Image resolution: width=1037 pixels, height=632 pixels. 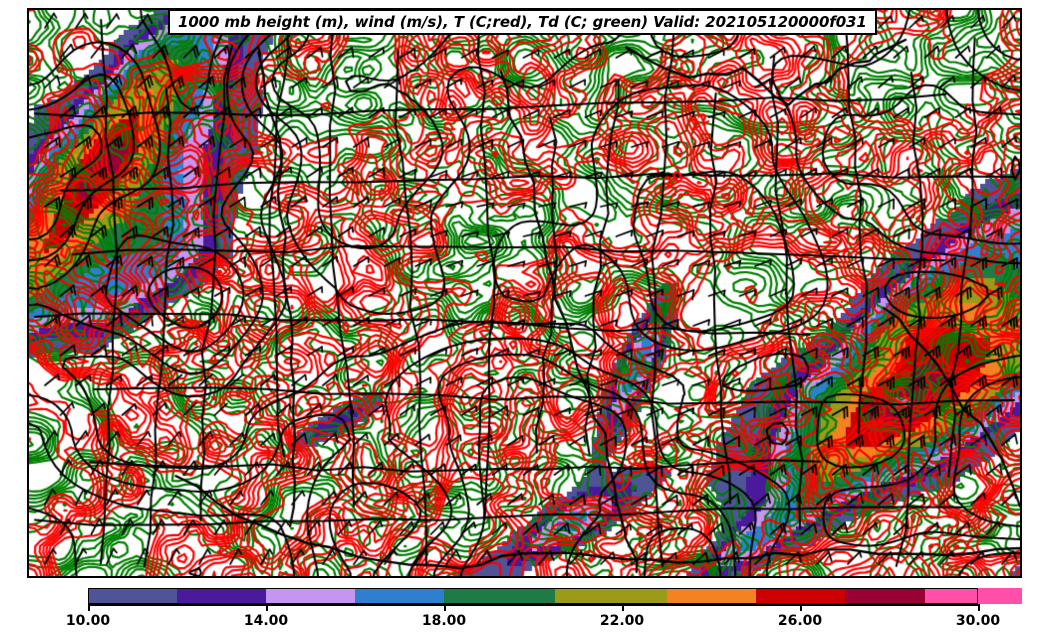 What do you see at coordinates (622, 621) in the screenshot?
I see `colorbar-tick-label-3: 22.00` at bounding box center [622, 621].